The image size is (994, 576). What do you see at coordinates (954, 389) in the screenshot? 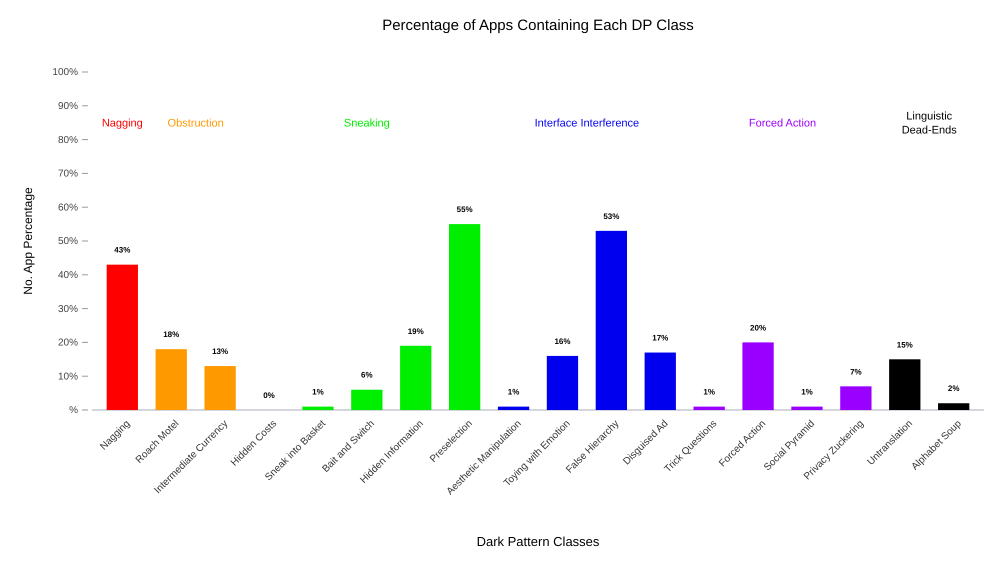
I see `data-label: 2%` at bounding box center [954, 389].